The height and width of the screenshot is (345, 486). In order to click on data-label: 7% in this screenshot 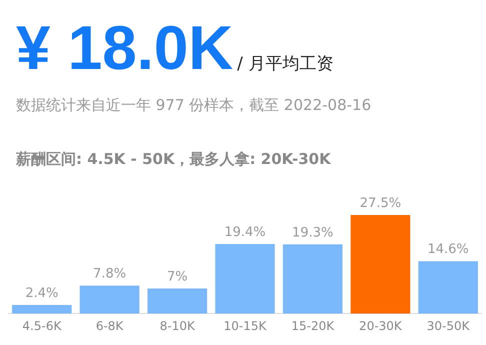, I will do `click(177, 276)`.